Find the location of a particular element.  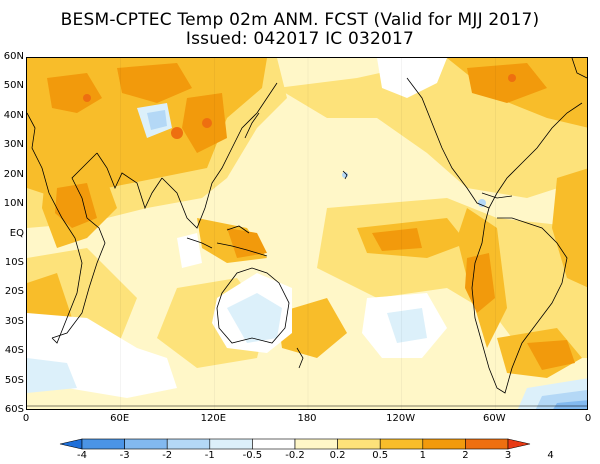

anomaly-field-deep is located at coordinates (299, 106).